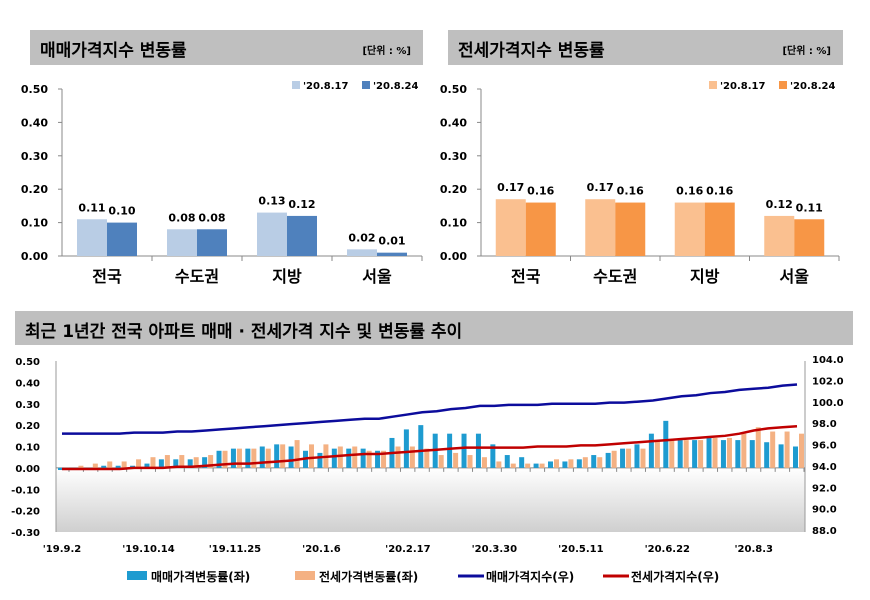  What do you see at coordinates (27, 405) in the screenshot?
I see `trend-left-tick-label: 0.30` at bounding box center [27, 405].